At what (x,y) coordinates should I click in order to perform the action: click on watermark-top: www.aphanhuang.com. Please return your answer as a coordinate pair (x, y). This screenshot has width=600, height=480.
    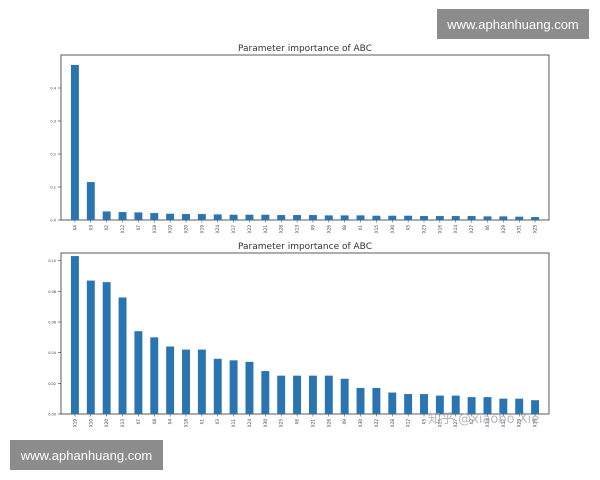
    Looking at the image, I should click on (513, 24).